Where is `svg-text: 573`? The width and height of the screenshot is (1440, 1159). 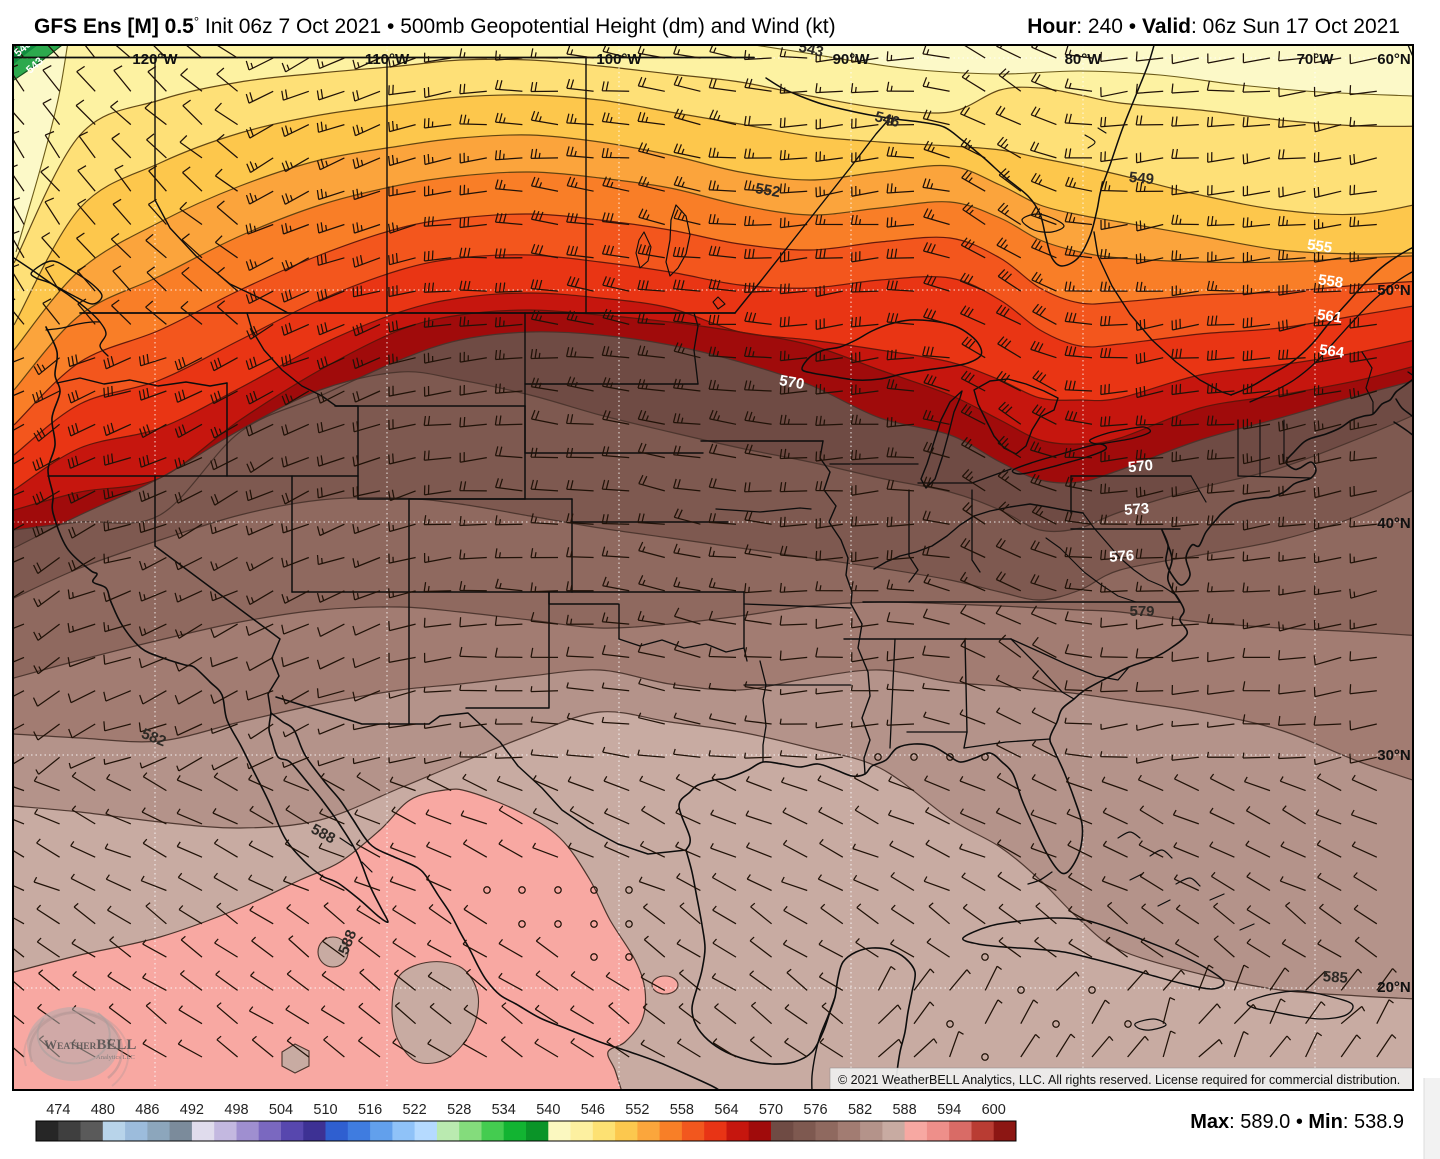 svg-text: 573 is located at coordinates (1137, 509).